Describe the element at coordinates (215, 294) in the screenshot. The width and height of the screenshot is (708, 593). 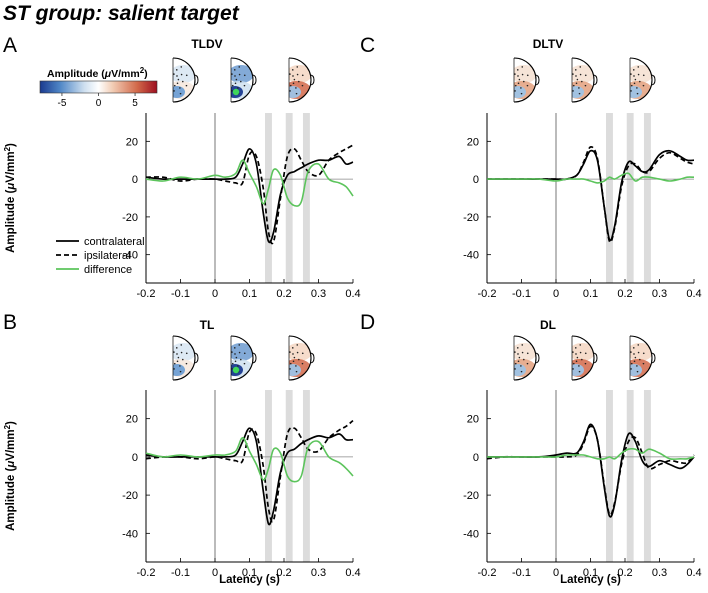
I see `x-tick-label: 0` at that location.